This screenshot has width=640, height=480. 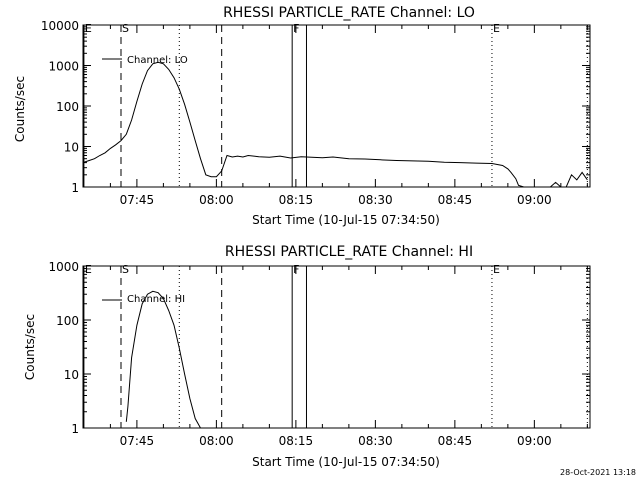 I want to click on lo-x-tick-label: 07:45, so click(x=137, y=200).